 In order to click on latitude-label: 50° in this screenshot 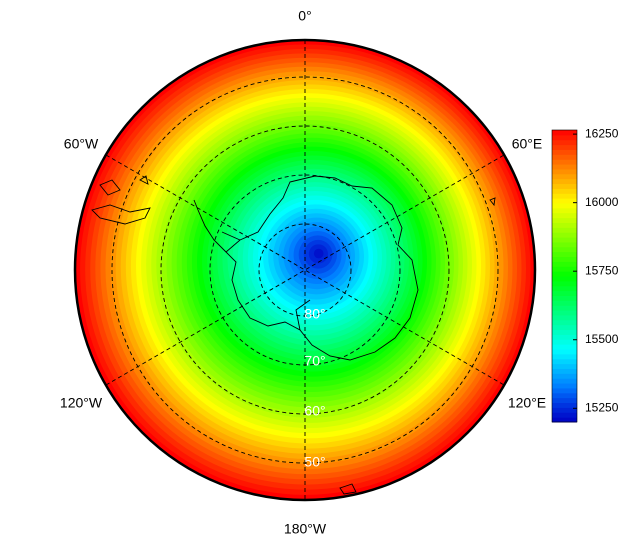, I will do `click(314, 462)`.